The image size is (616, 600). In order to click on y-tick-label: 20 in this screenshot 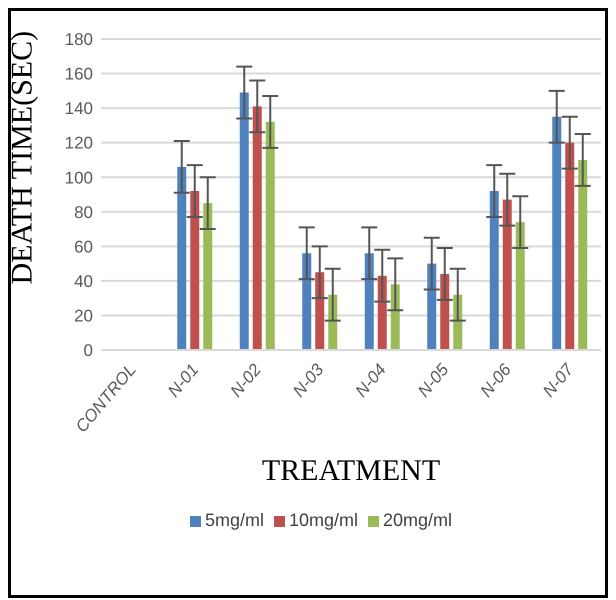, I will do `click(83, 316)`.